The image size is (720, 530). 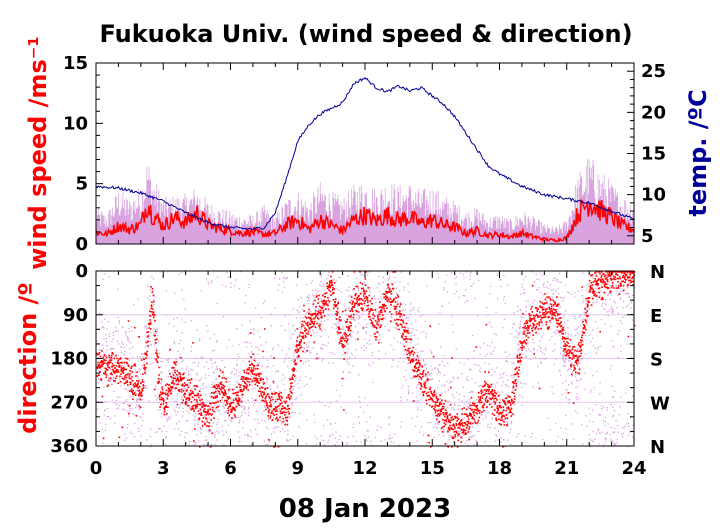 I want to click on speed-mean-series, so click(x=365, y=221).